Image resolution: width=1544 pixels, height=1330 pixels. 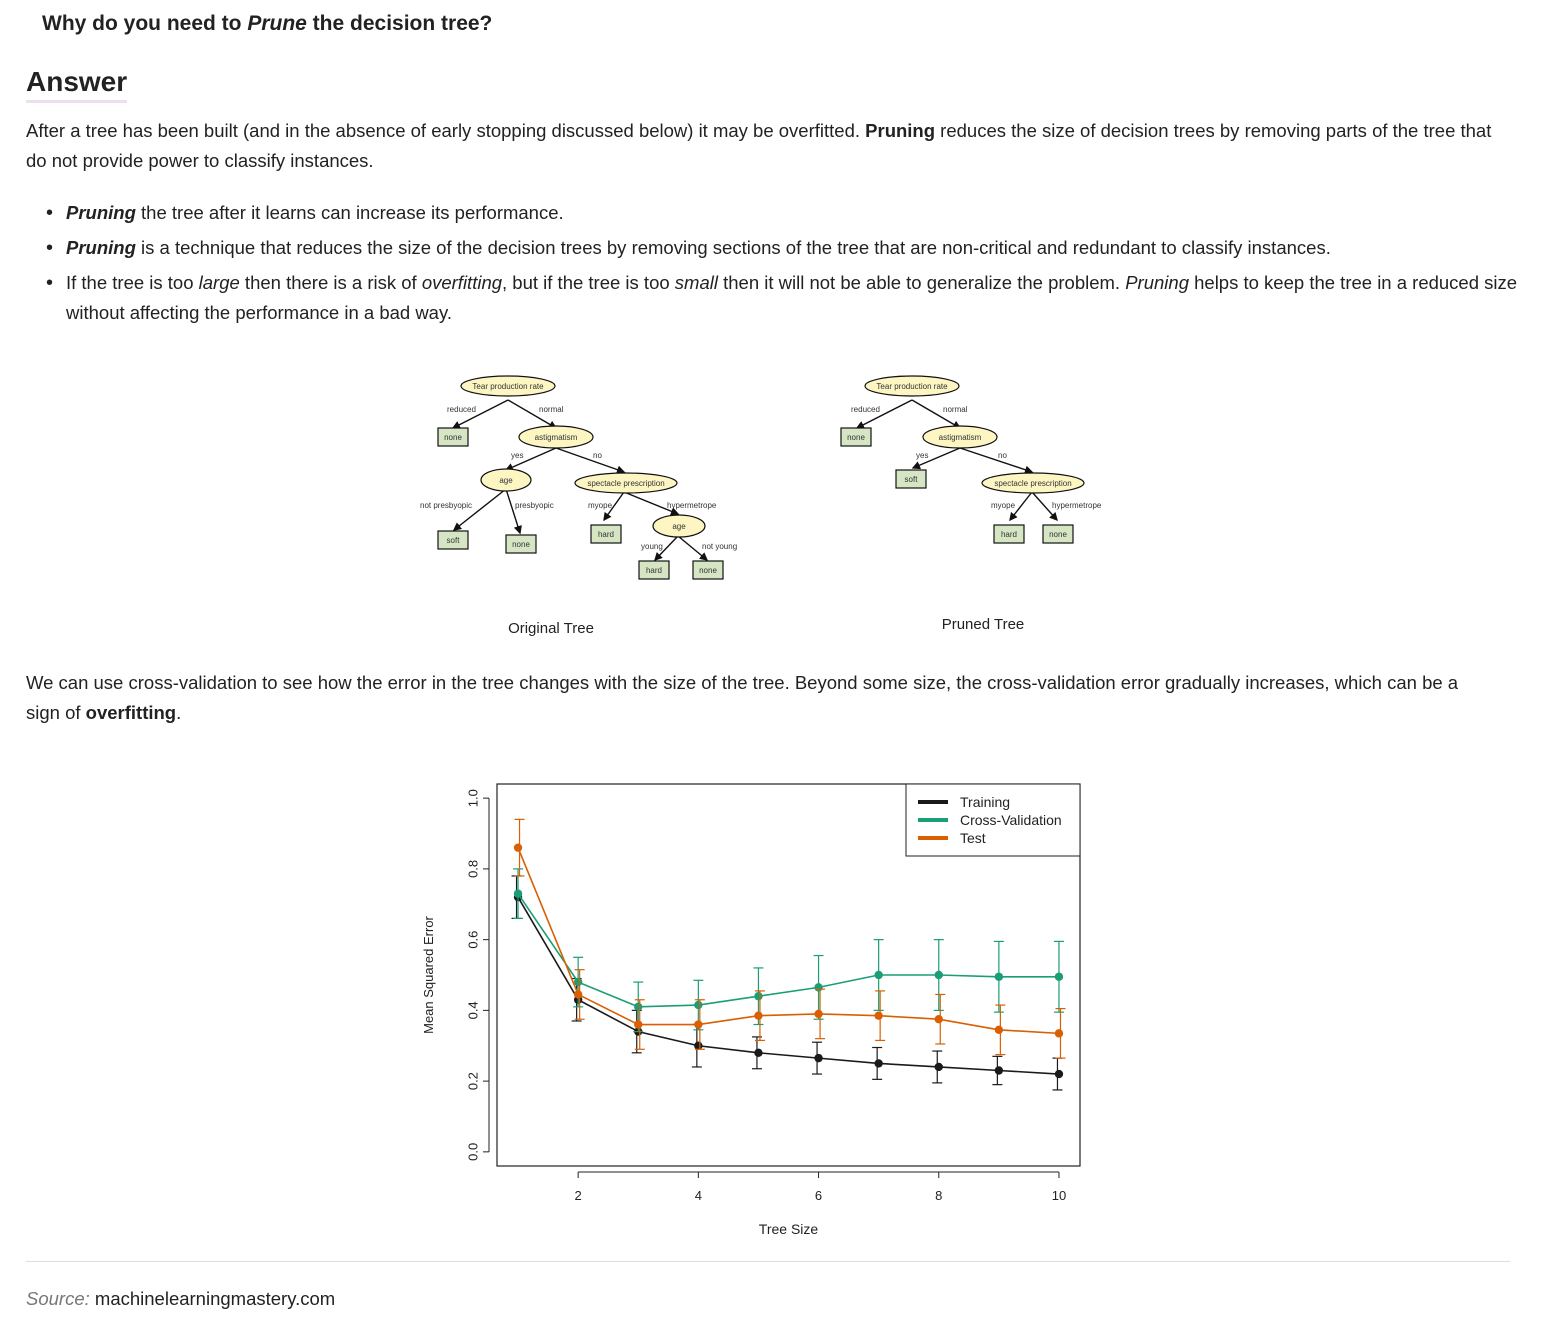 What do you see at coordinates (788, 950) in the screenshot?
I see `series-cross-validation` at bounding box center [788, 950].